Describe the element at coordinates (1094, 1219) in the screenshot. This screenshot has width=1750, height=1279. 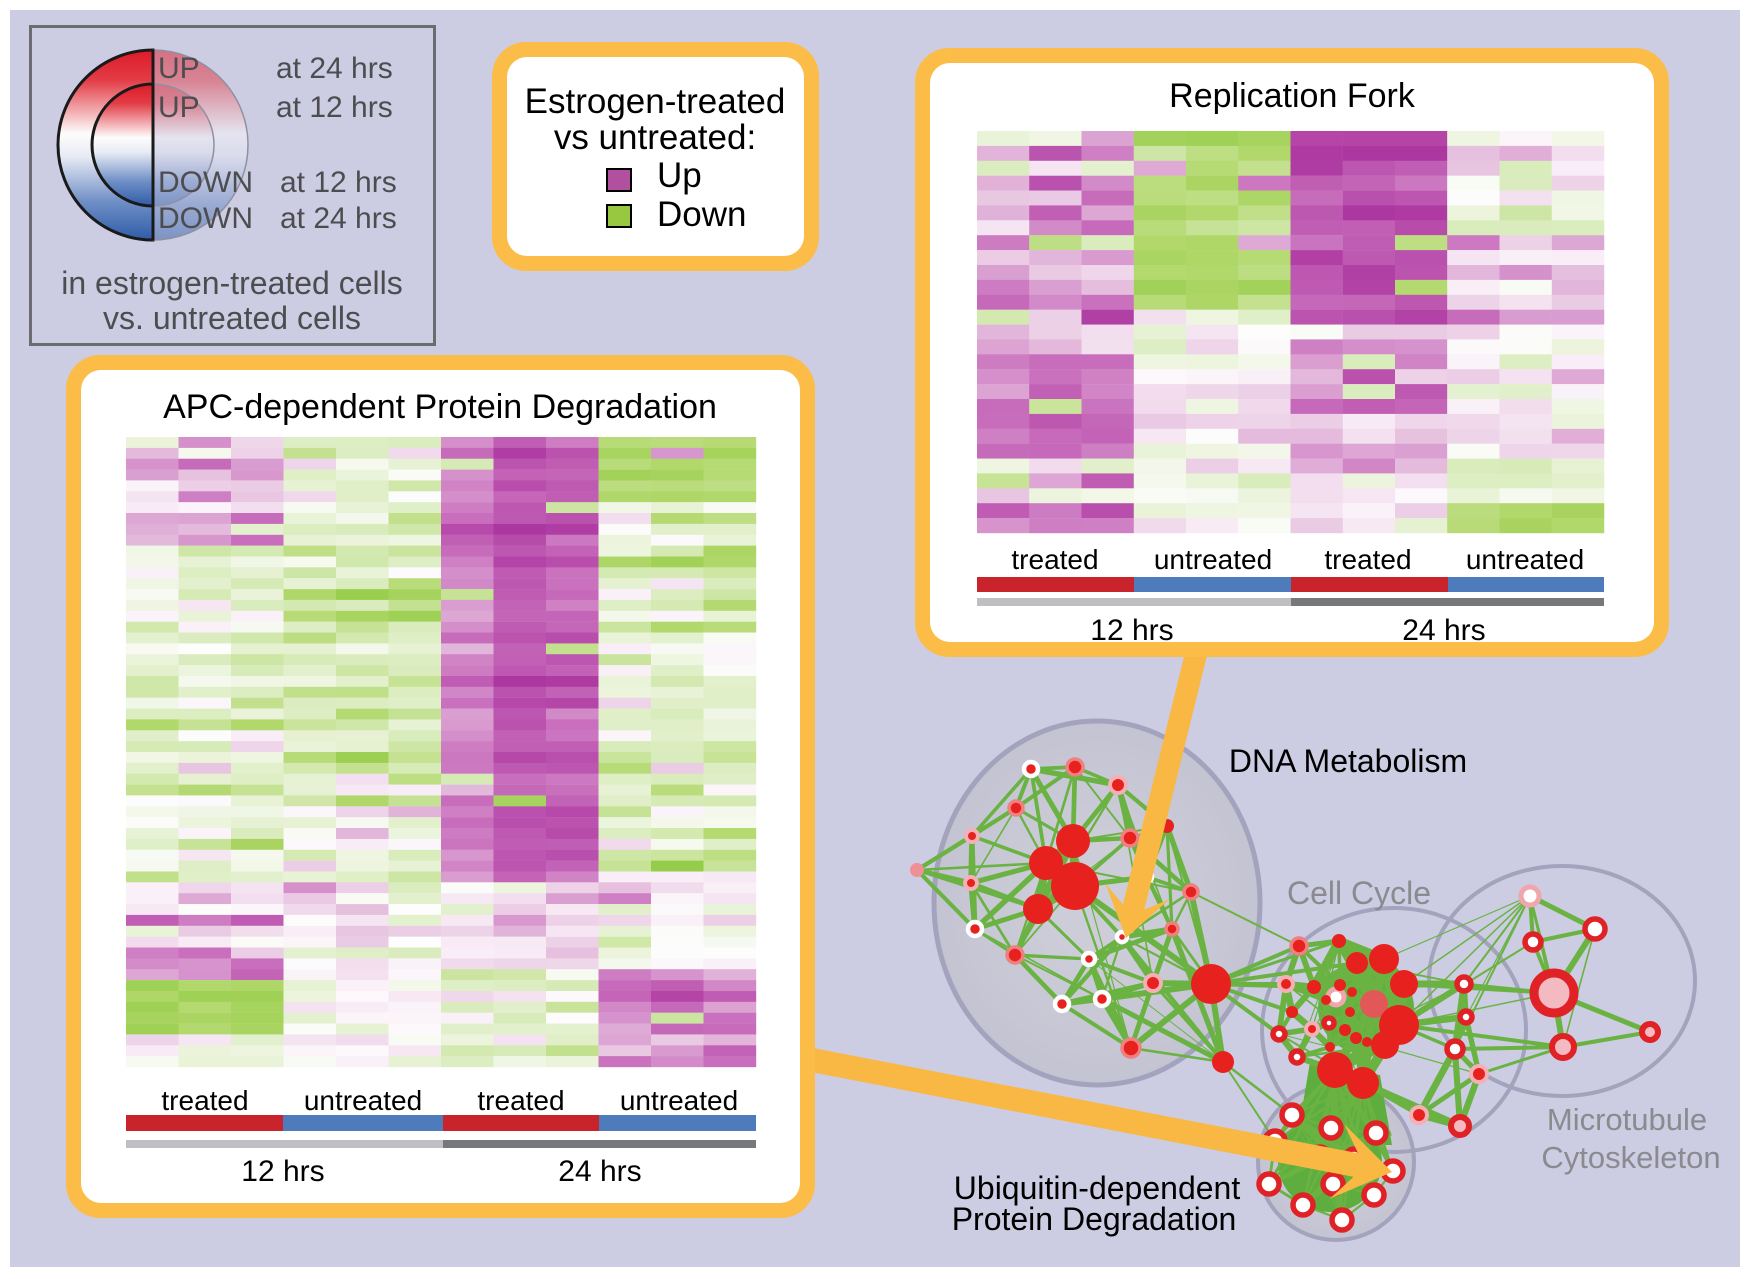
I see `svg-text: Protein Degradation` at that location.